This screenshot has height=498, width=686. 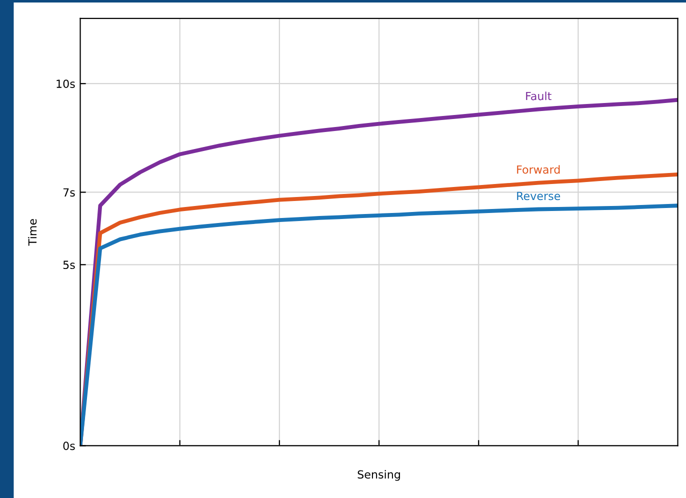 I want to click on x-axis-title: Sensing, so click(x=379, y=475).